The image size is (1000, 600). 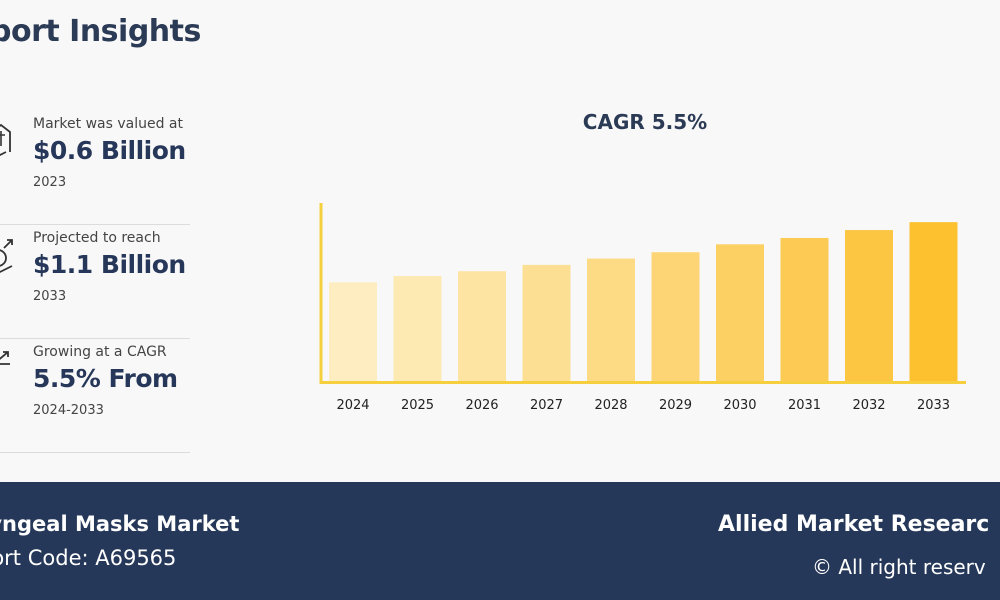 What do you see at coordinates (739, 405) in the screenshot?
I see `x-tick-label: 2030` at bounding box center [739, 405].